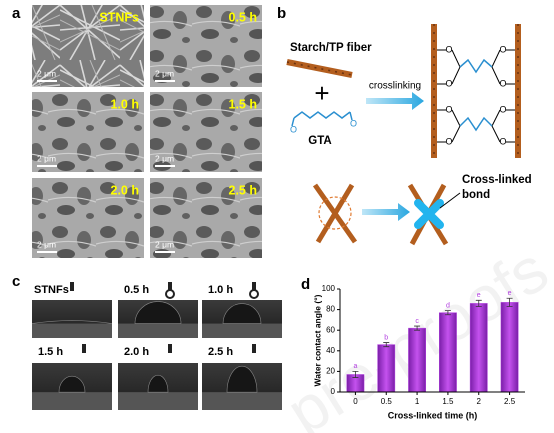  Describe the element at coordinates (386, 337) in the screenshot. I see `significance-label: b` at that location.